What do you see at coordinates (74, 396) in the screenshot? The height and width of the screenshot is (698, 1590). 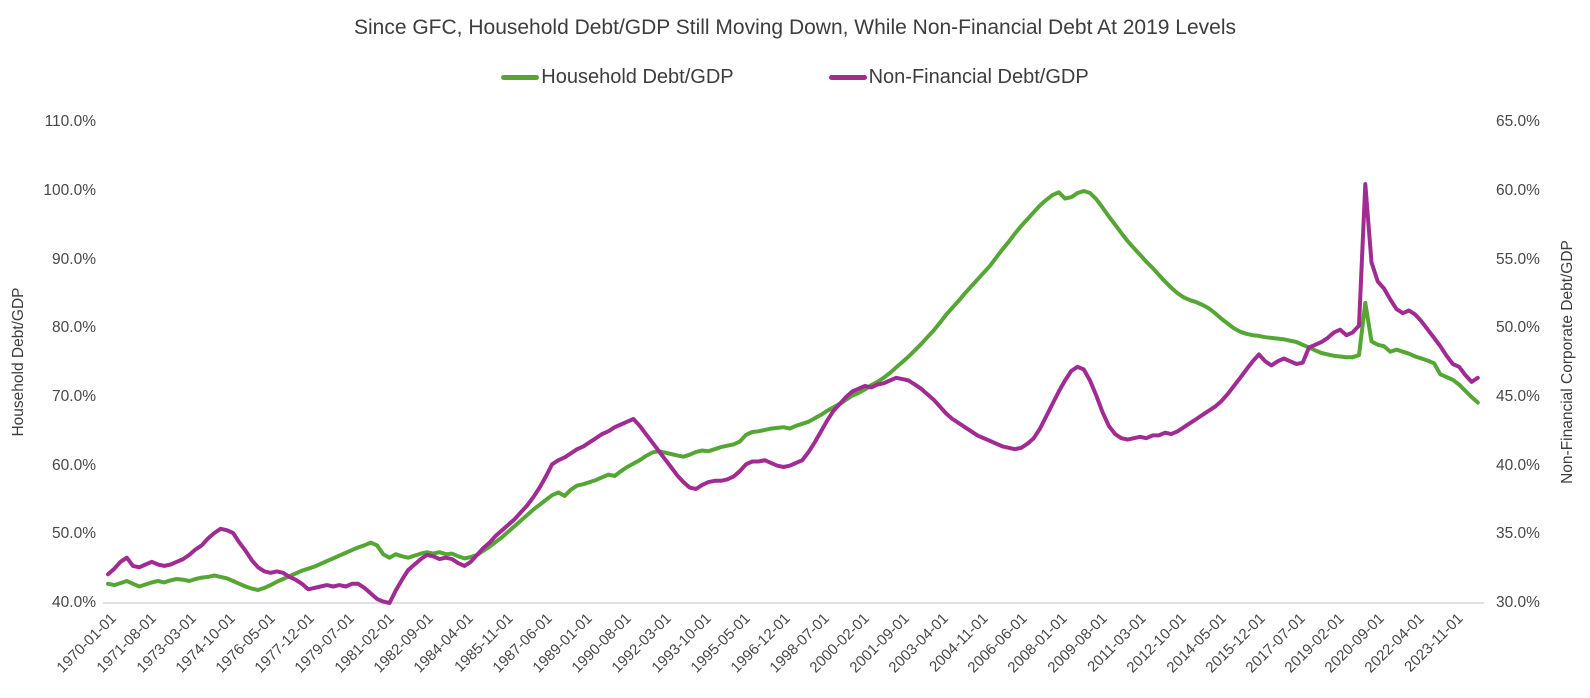 I see `left-axis-tick: 70.0%` at bounding box center [74, 396].